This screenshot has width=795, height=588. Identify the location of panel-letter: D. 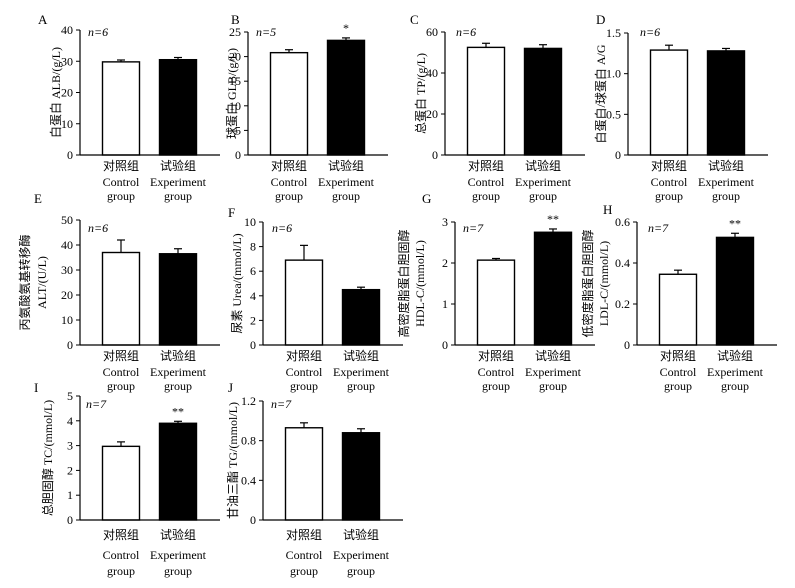
(600, 19).